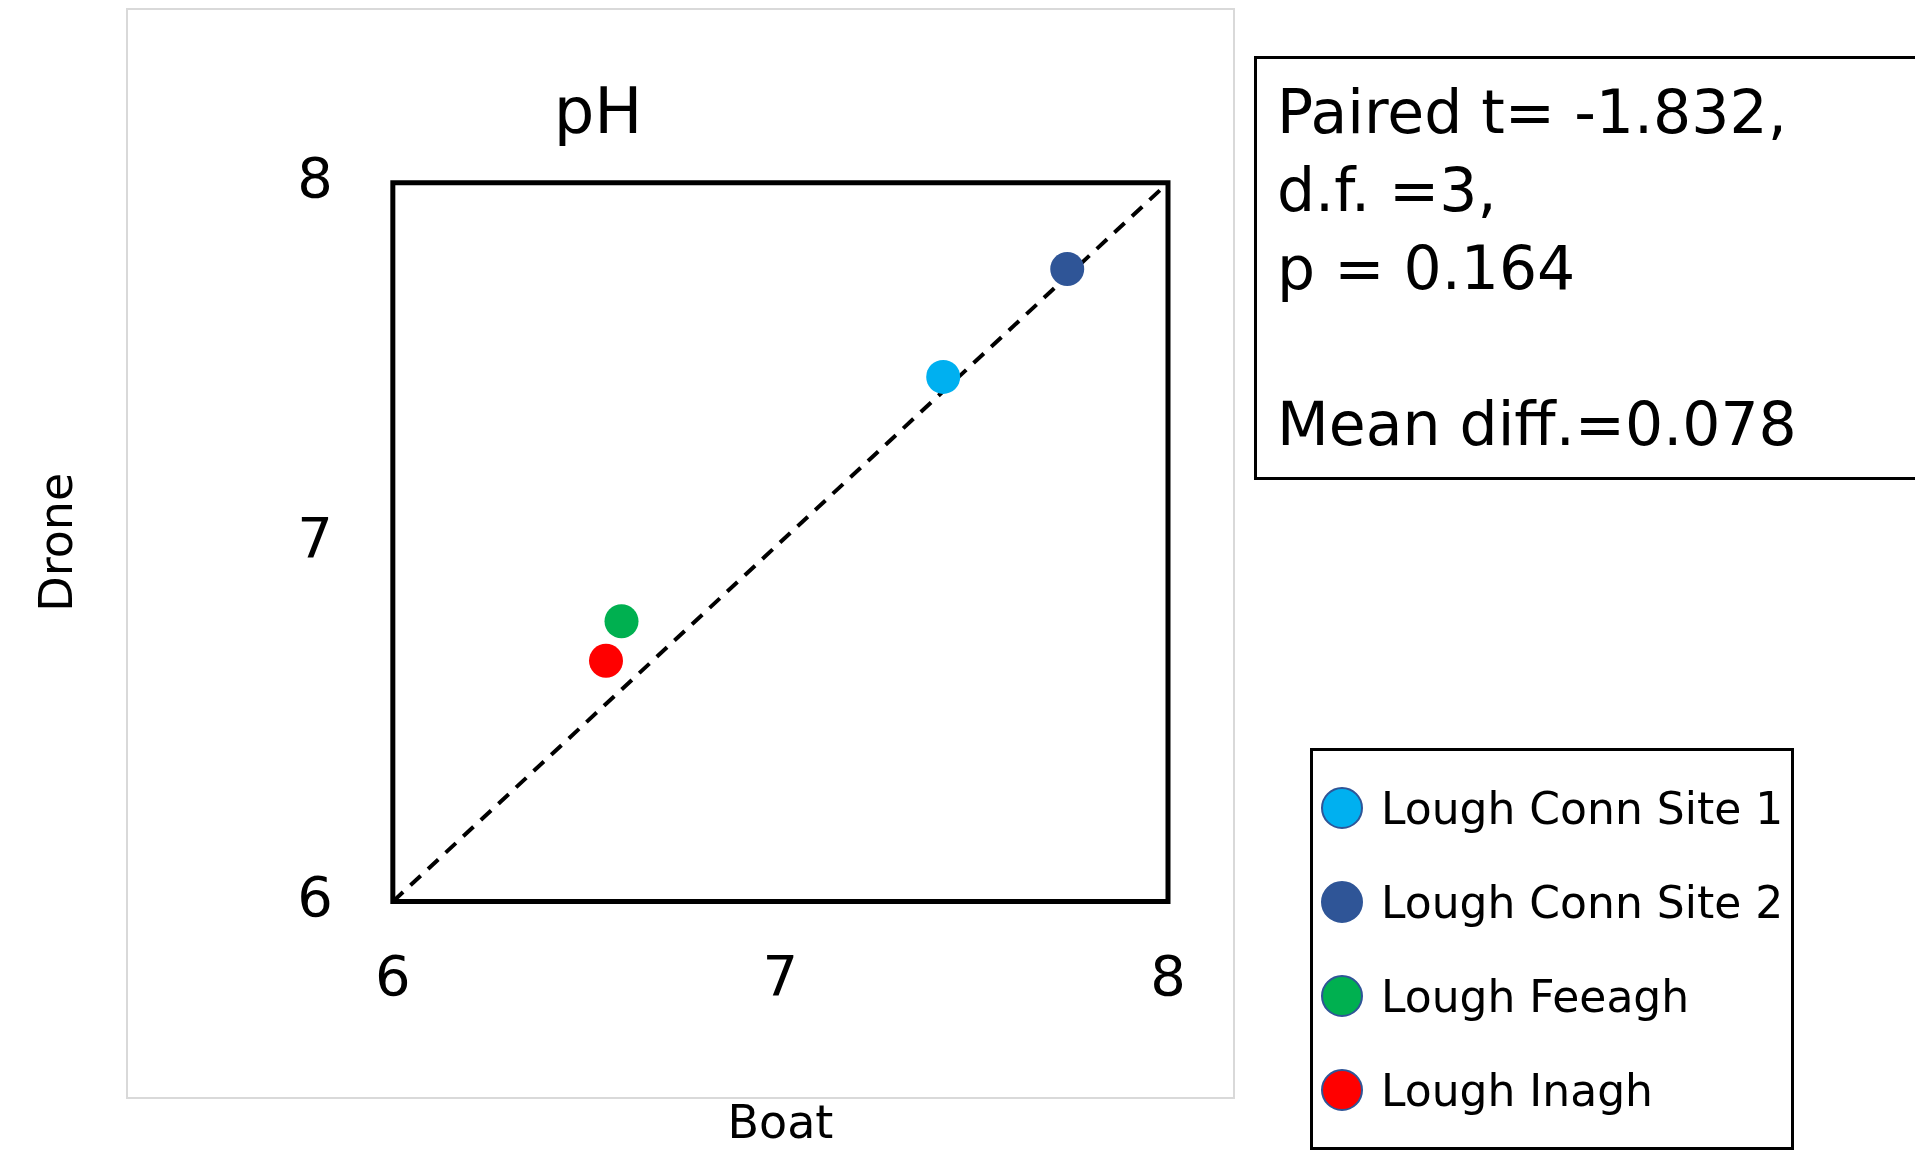 This screenshot has width=1915, height=1160. Describe the element at coordinates (780, 1122) in the screenshot. I see `x-axis-title: Boat` at that location.